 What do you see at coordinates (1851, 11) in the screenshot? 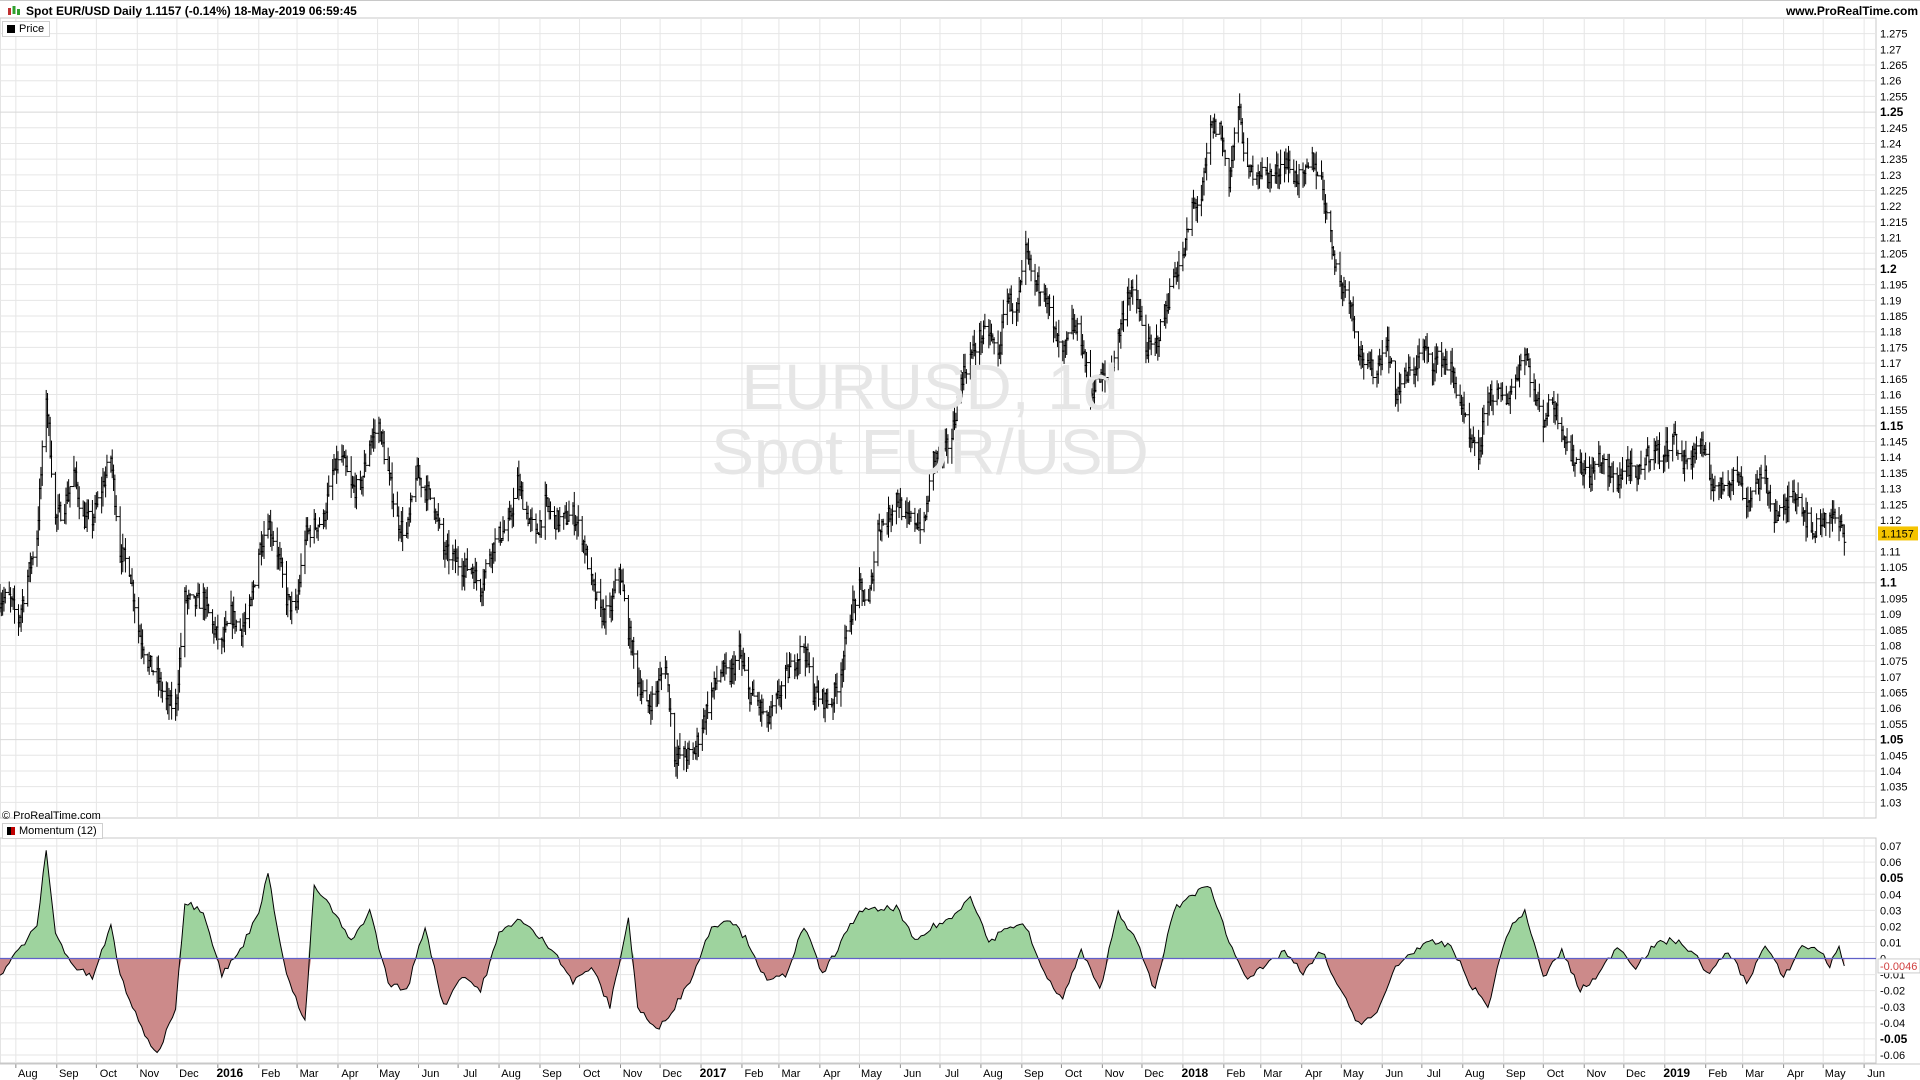
I see `site-link: www.ProRealTime.com` at bounding box center [1851, 11].